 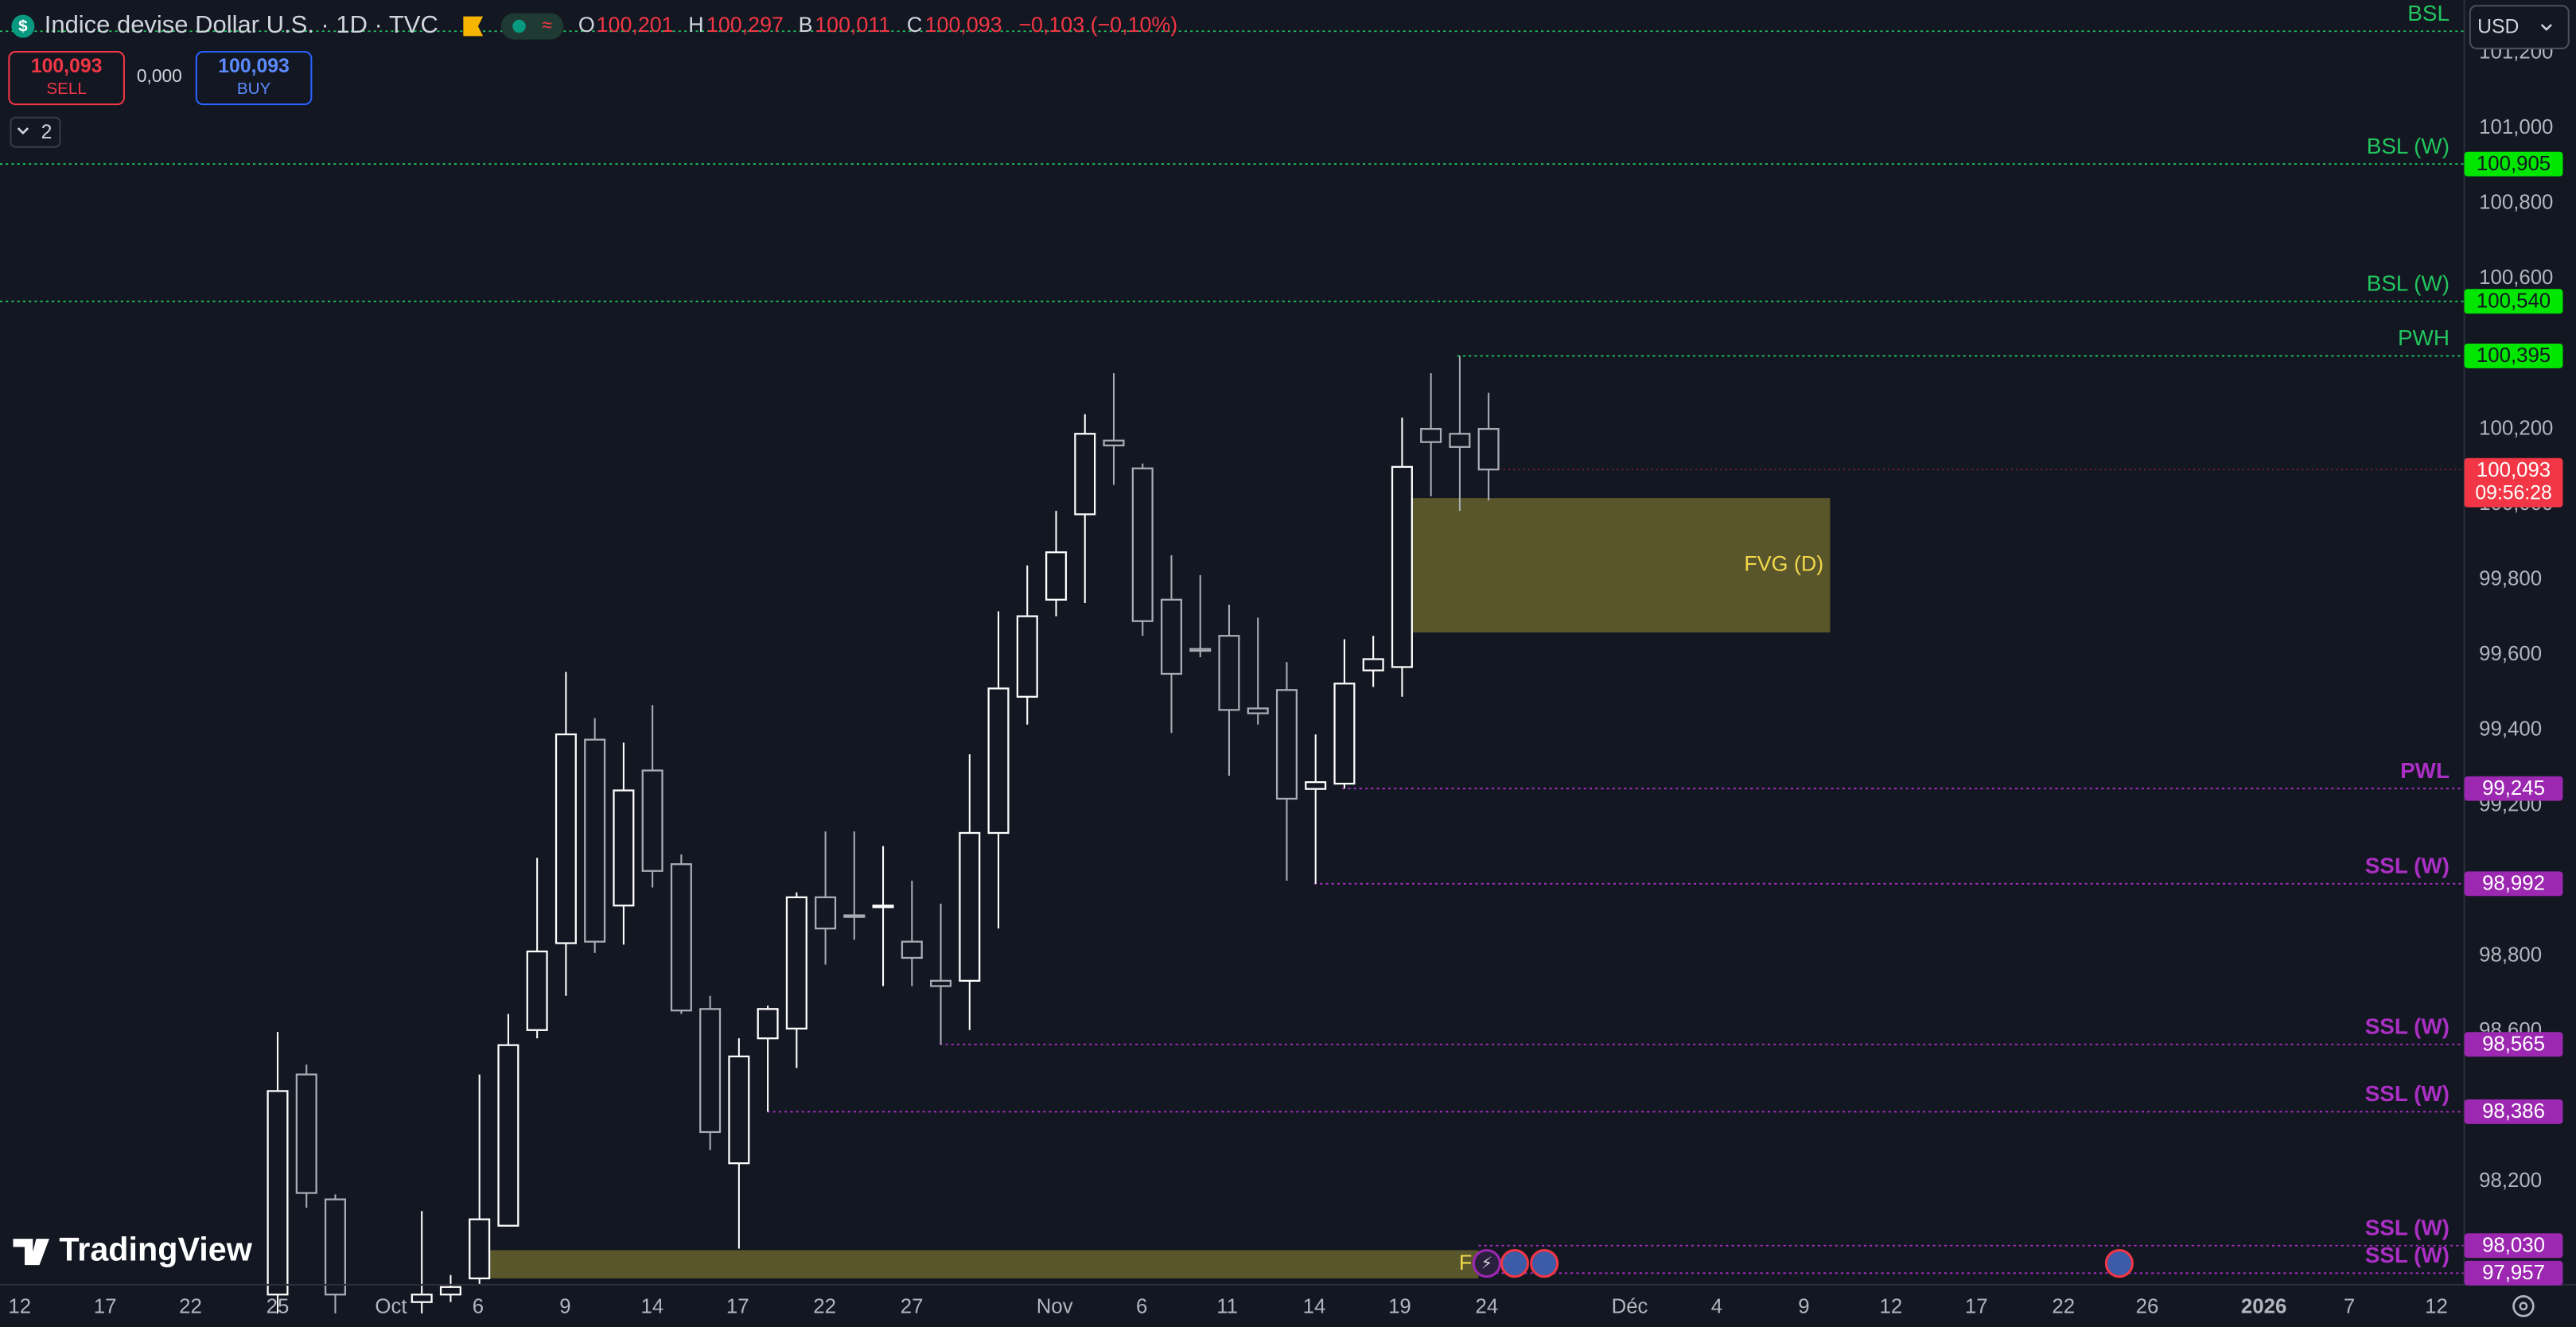 What do you see at coordinates (2514, 482) in the screenshot?
I see `last-price-tag` at bounding box center [2514, 482].